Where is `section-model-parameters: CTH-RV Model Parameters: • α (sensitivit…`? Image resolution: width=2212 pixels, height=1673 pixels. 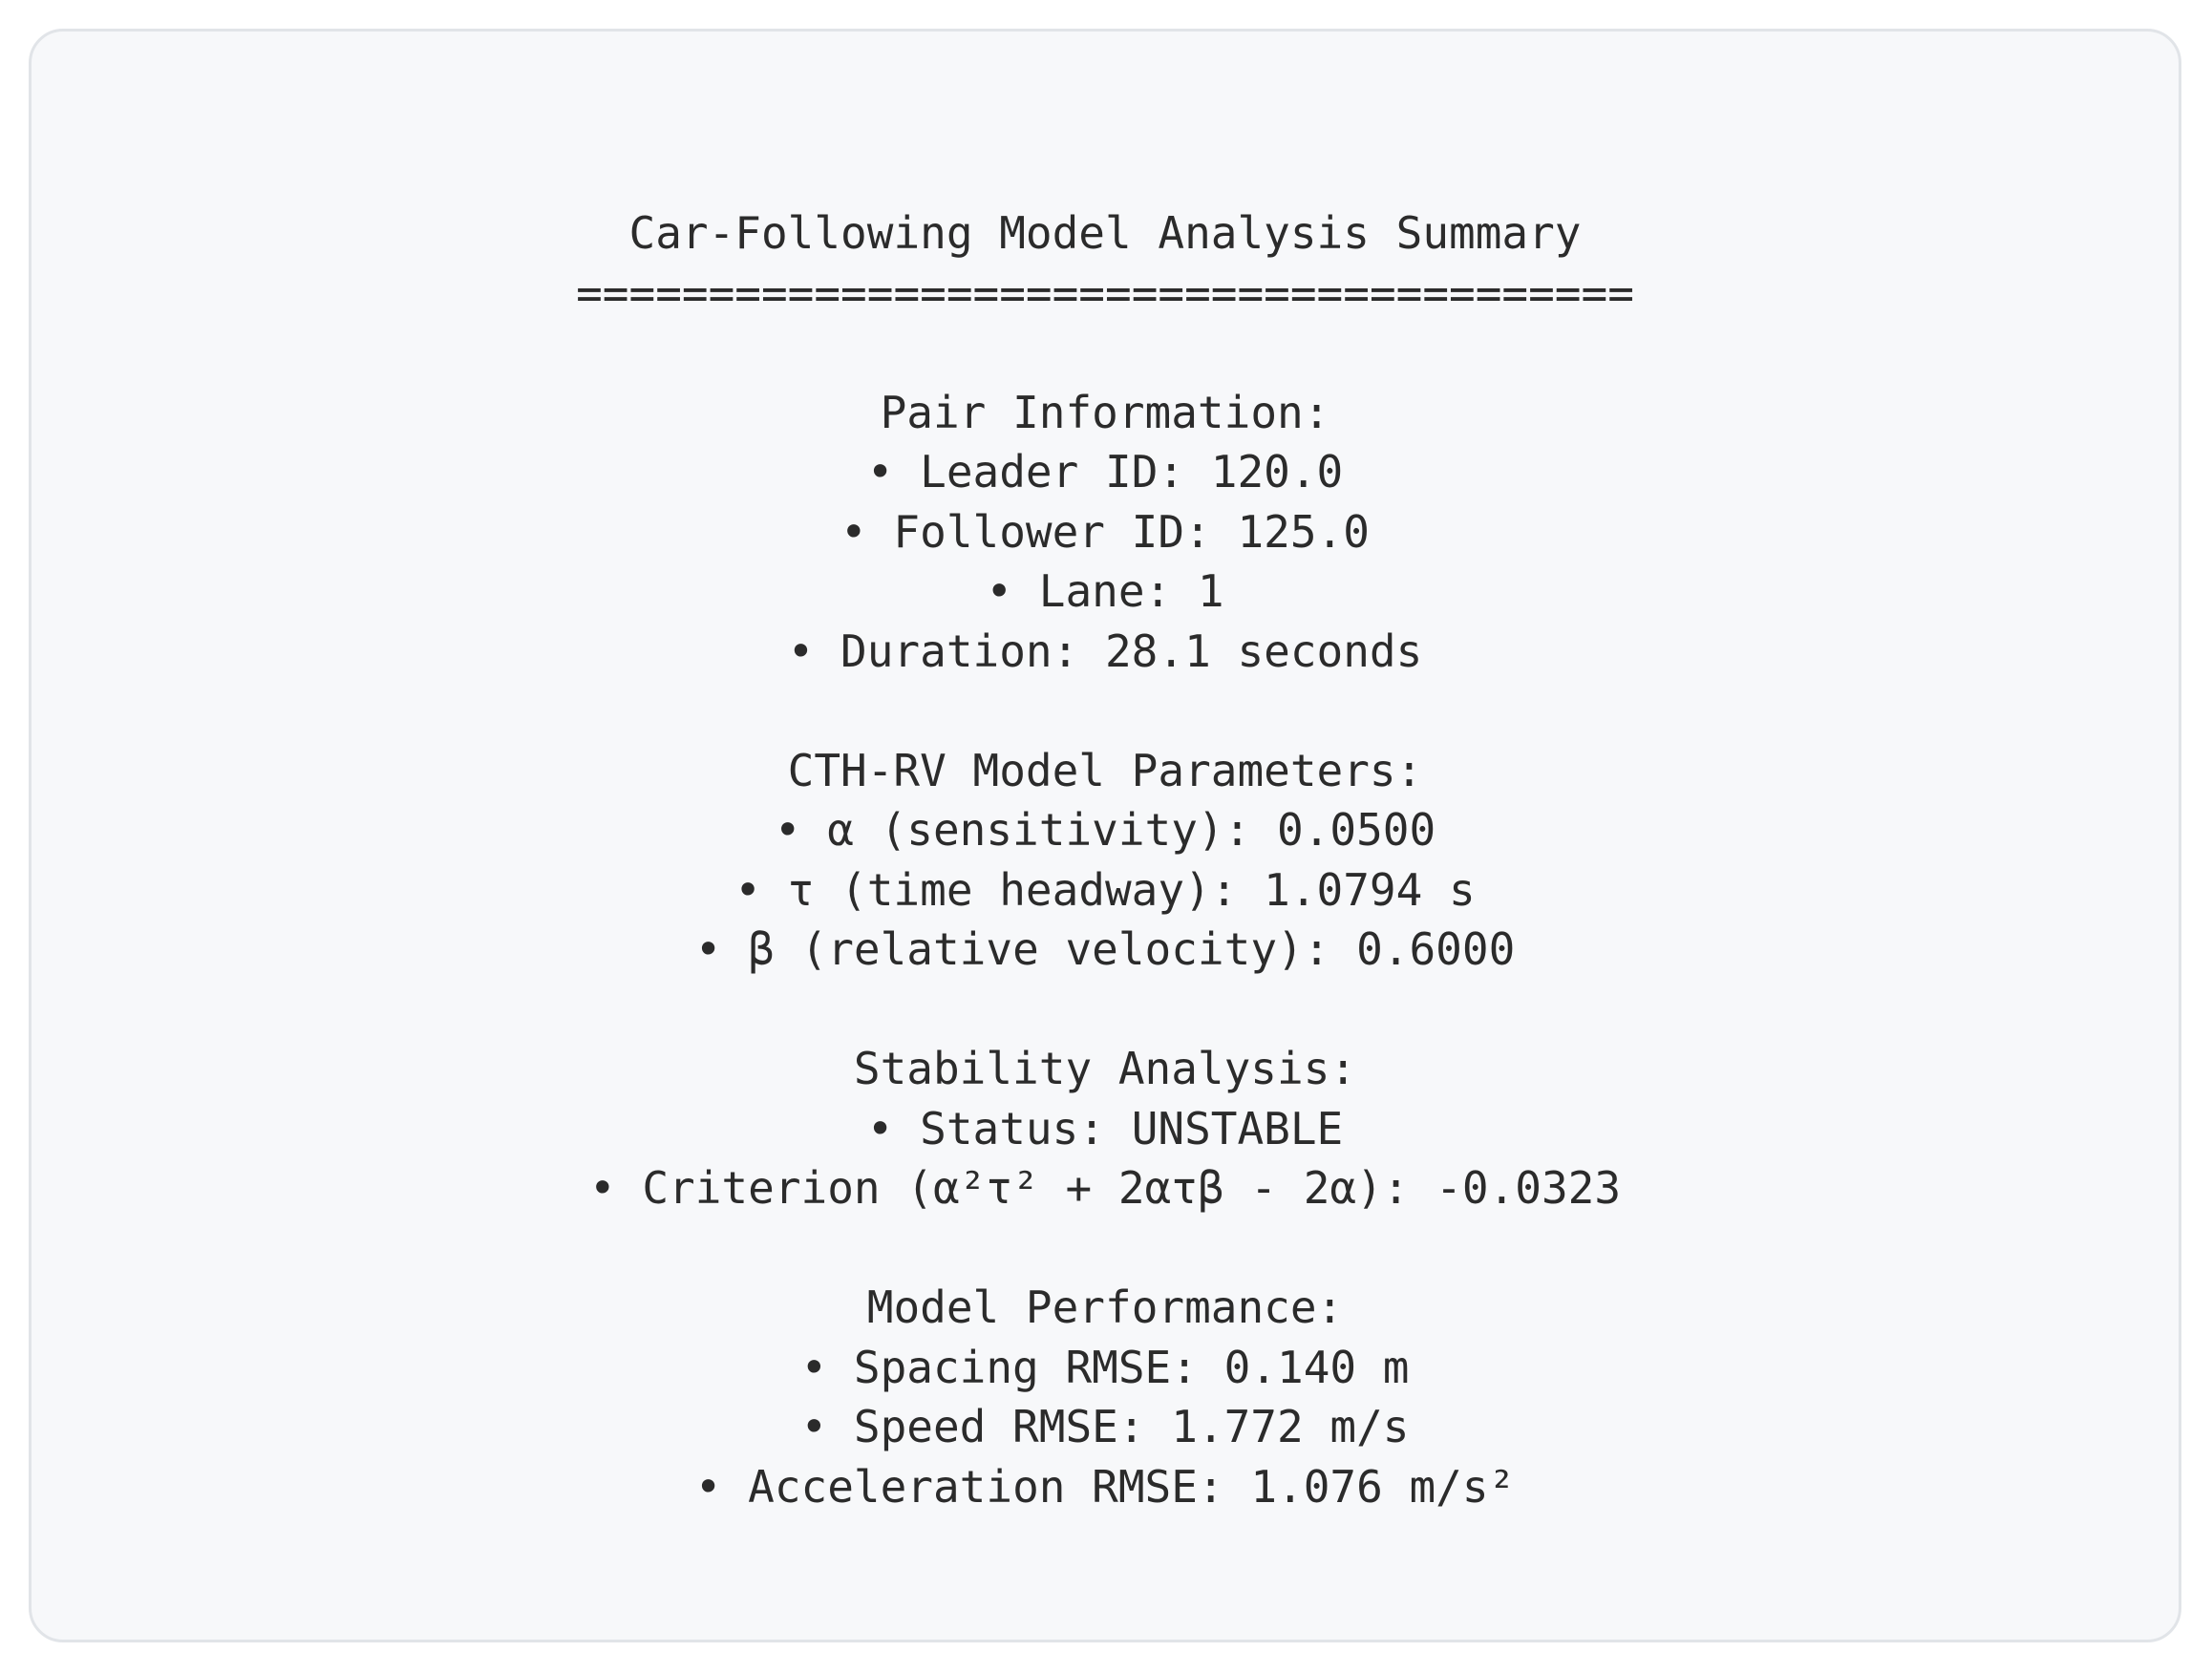 section-model-parameters: CTH-RV Model Parameters: • α (sensitivit… is located at coordinates (1105, 860).